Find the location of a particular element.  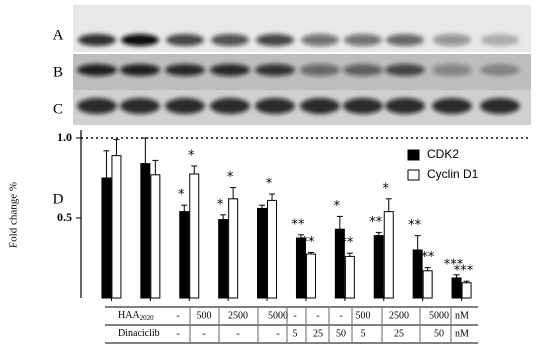

blot-label: B is located at coordinates (58, 72).